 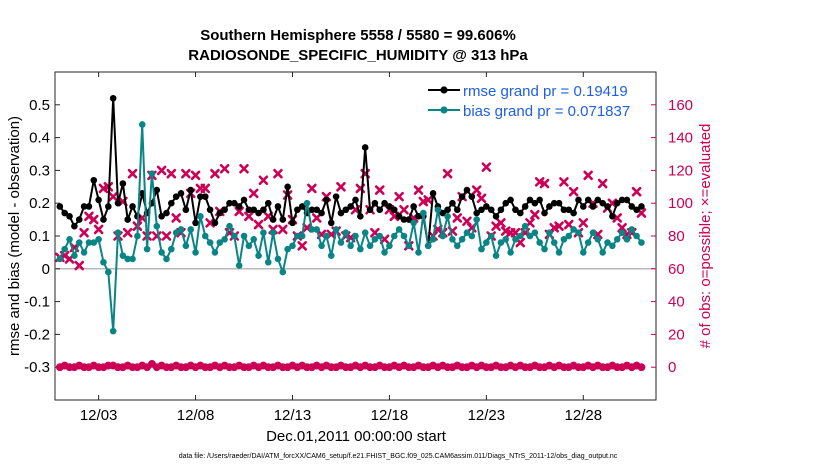 I want to click on right-y-tick-label: 80, so click(x=676, y=236).